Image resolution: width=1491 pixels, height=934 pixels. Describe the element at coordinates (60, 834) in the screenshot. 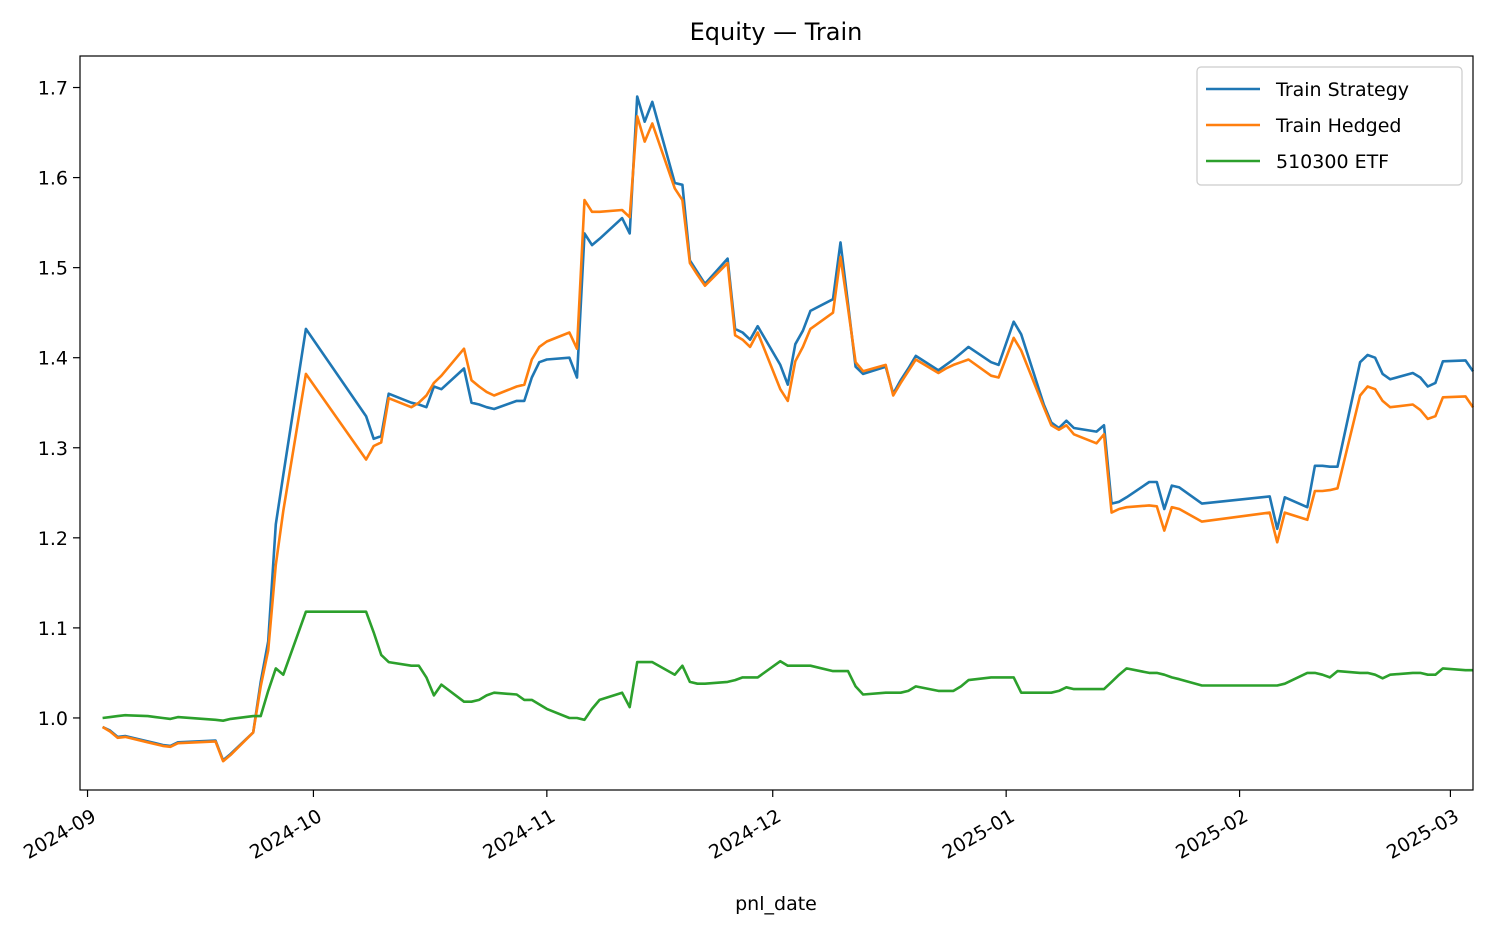

I see `x-tick-label: 2024-09` at that location.